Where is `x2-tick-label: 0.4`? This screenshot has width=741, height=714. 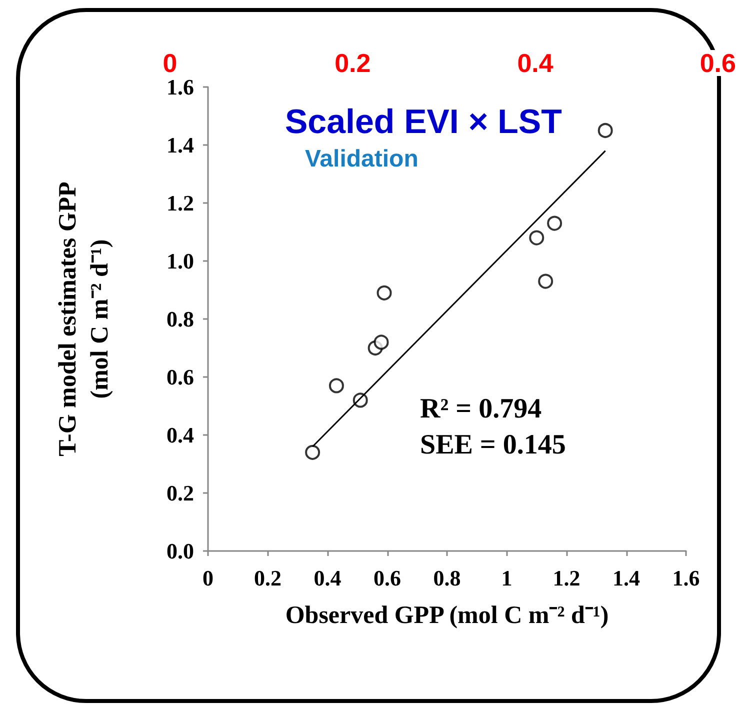
x2-tick-label: 0.4 is located at coordinates (535, 63).